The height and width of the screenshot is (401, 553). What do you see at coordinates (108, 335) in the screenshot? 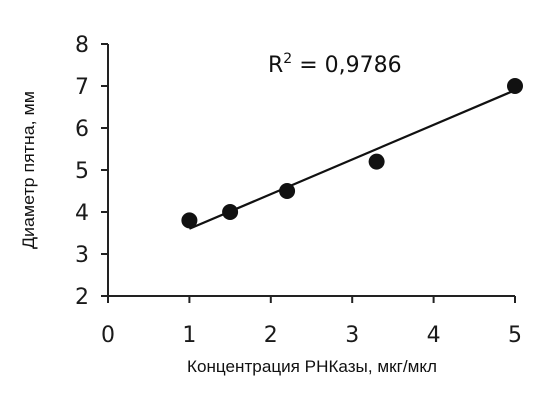
I see `x-tick-label: 0` at bounding box center [108, 335].